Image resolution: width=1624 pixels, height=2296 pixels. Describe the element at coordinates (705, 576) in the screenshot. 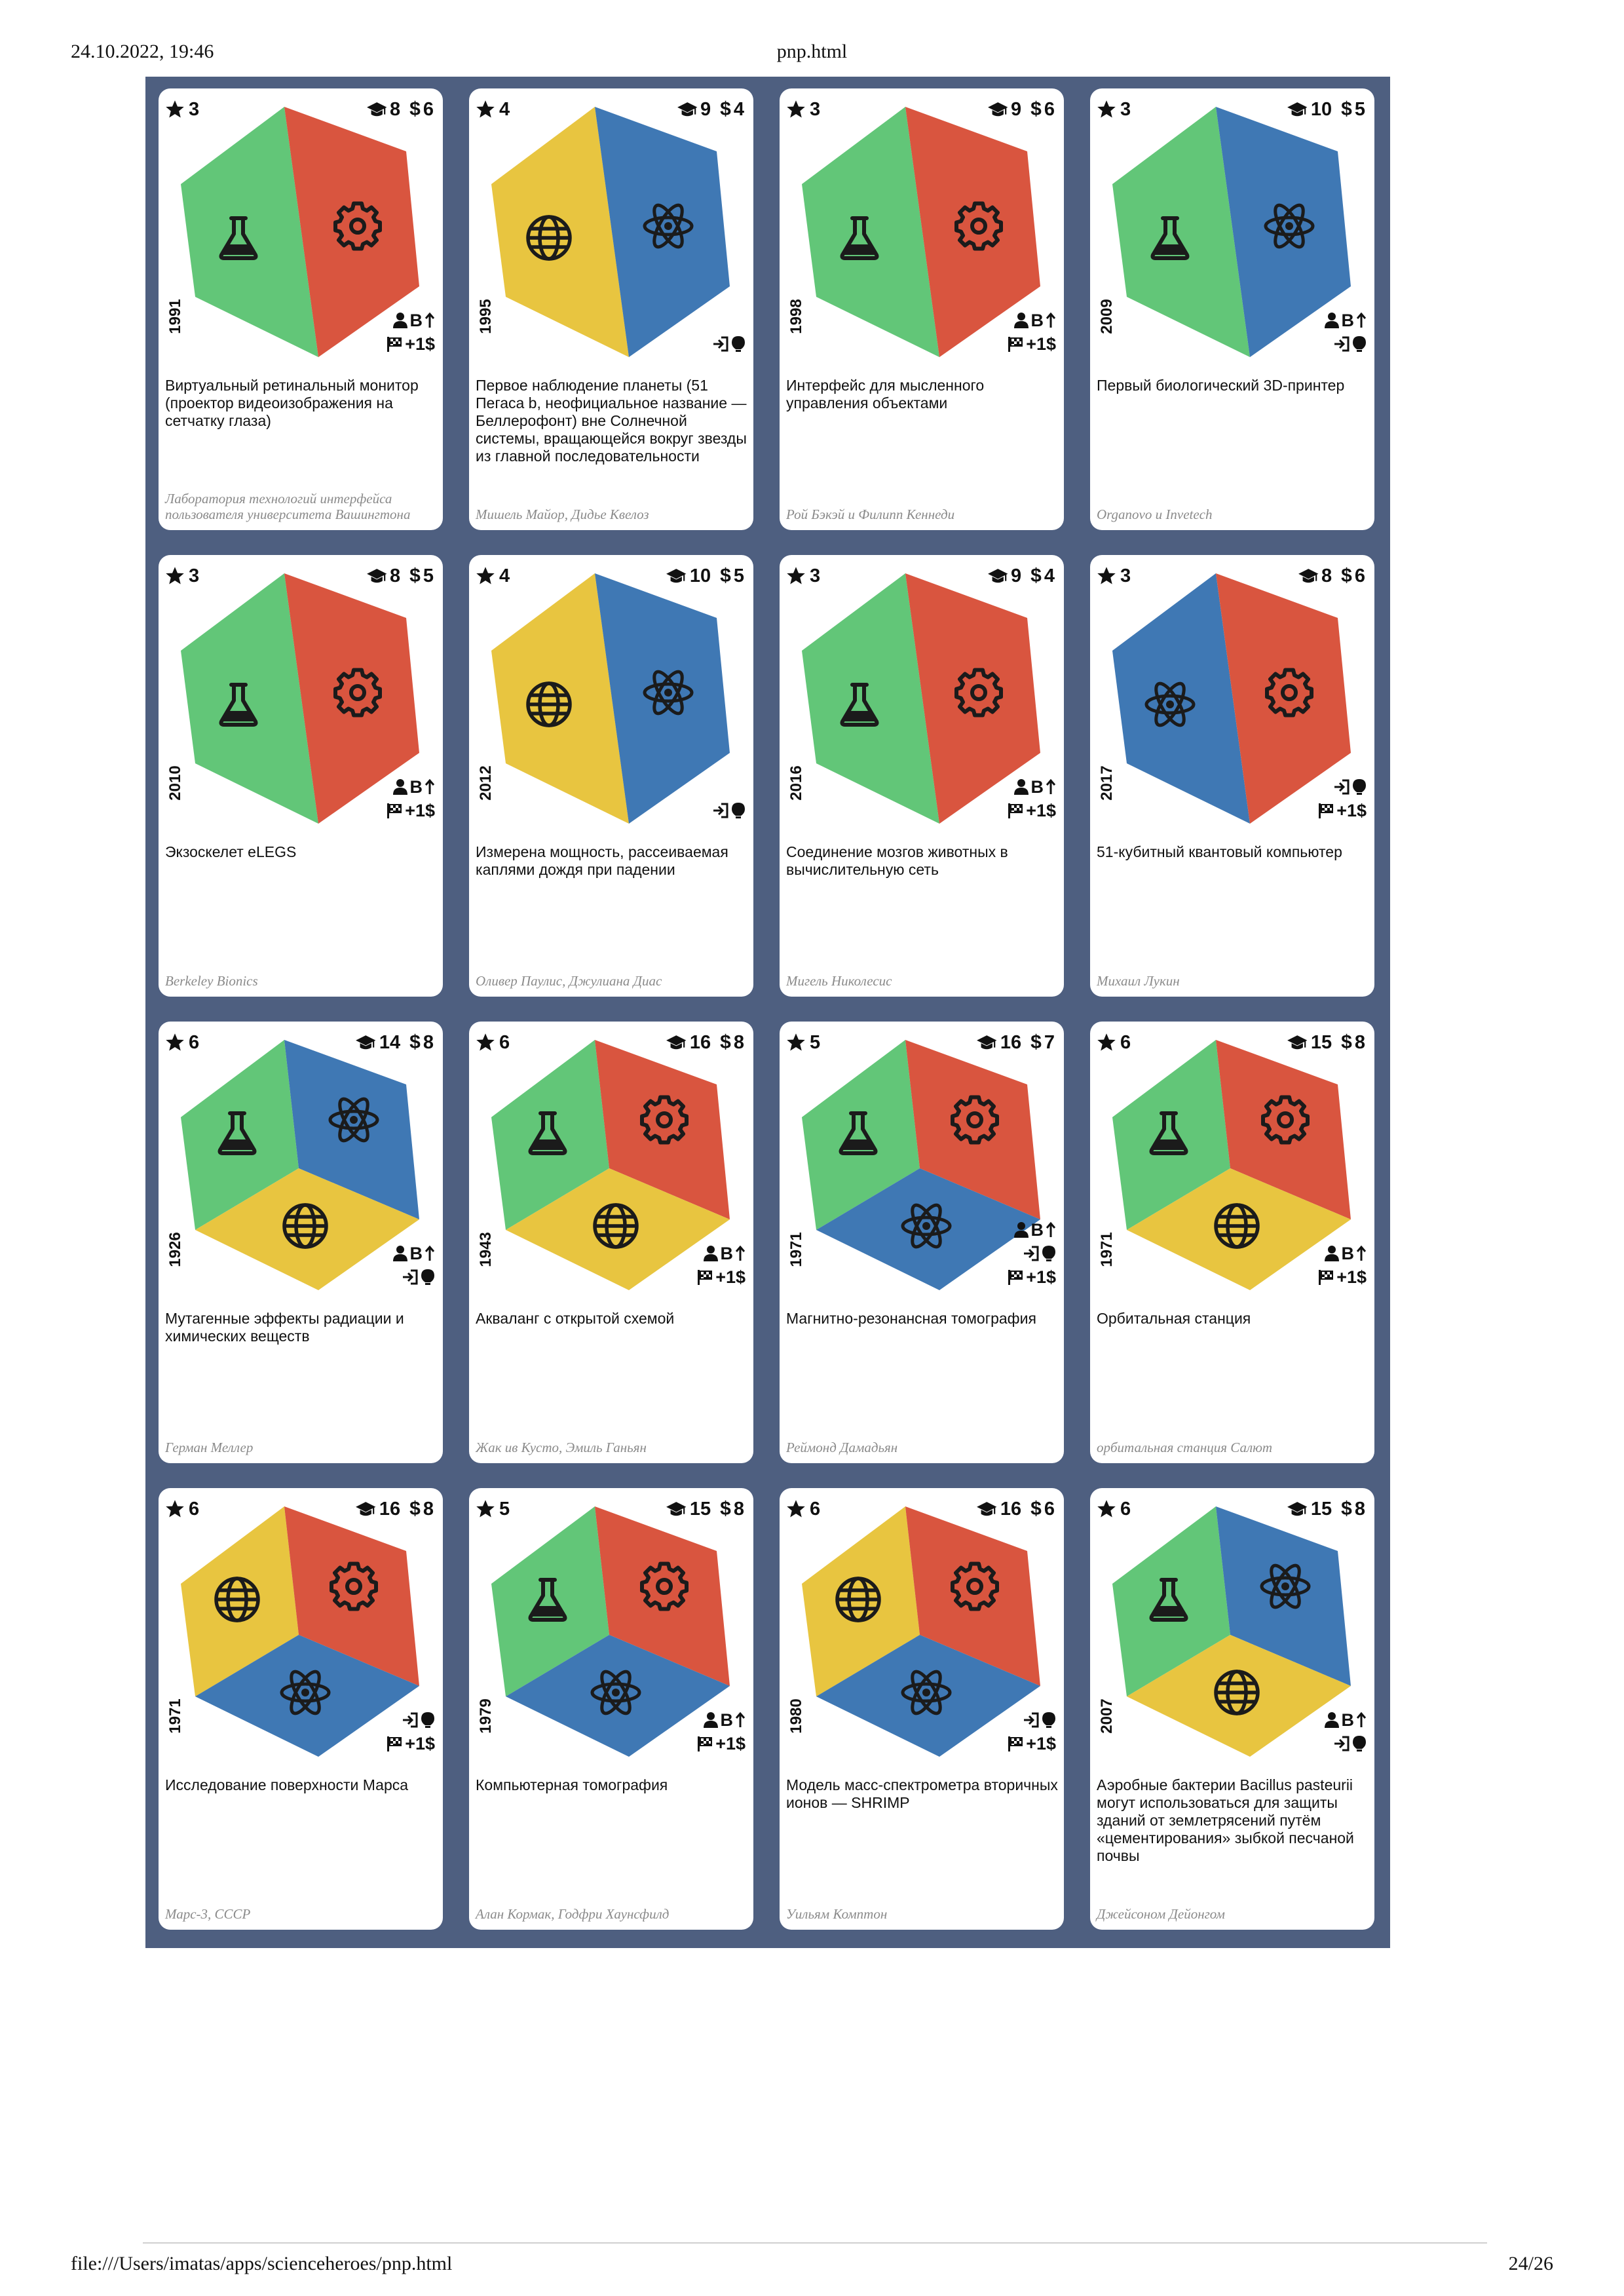

I see `card-costs: 10 $5` at that location.